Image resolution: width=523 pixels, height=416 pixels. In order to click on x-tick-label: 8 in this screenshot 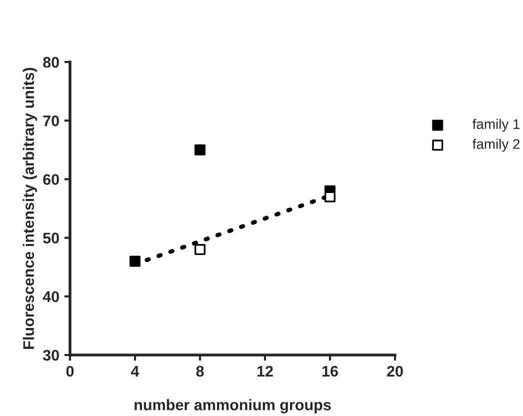, I will do `click(200, 371)`.